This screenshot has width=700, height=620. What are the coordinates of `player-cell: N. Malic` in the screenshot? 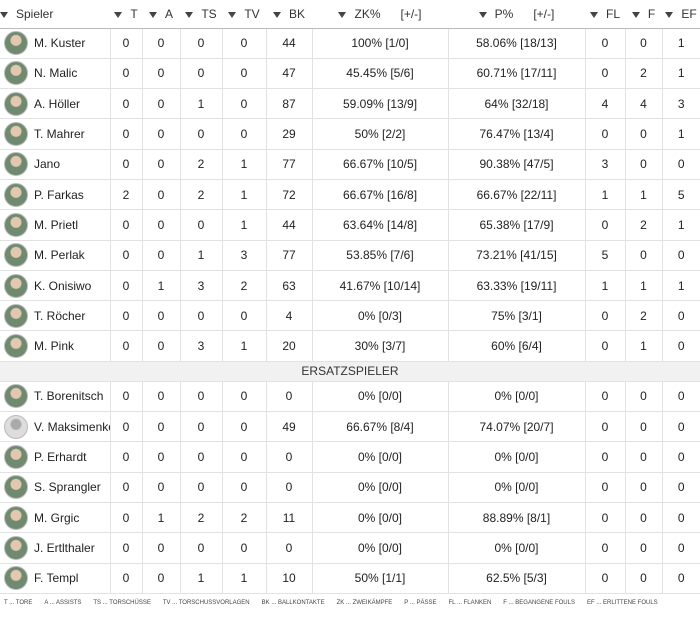 It's located at (55, 73).